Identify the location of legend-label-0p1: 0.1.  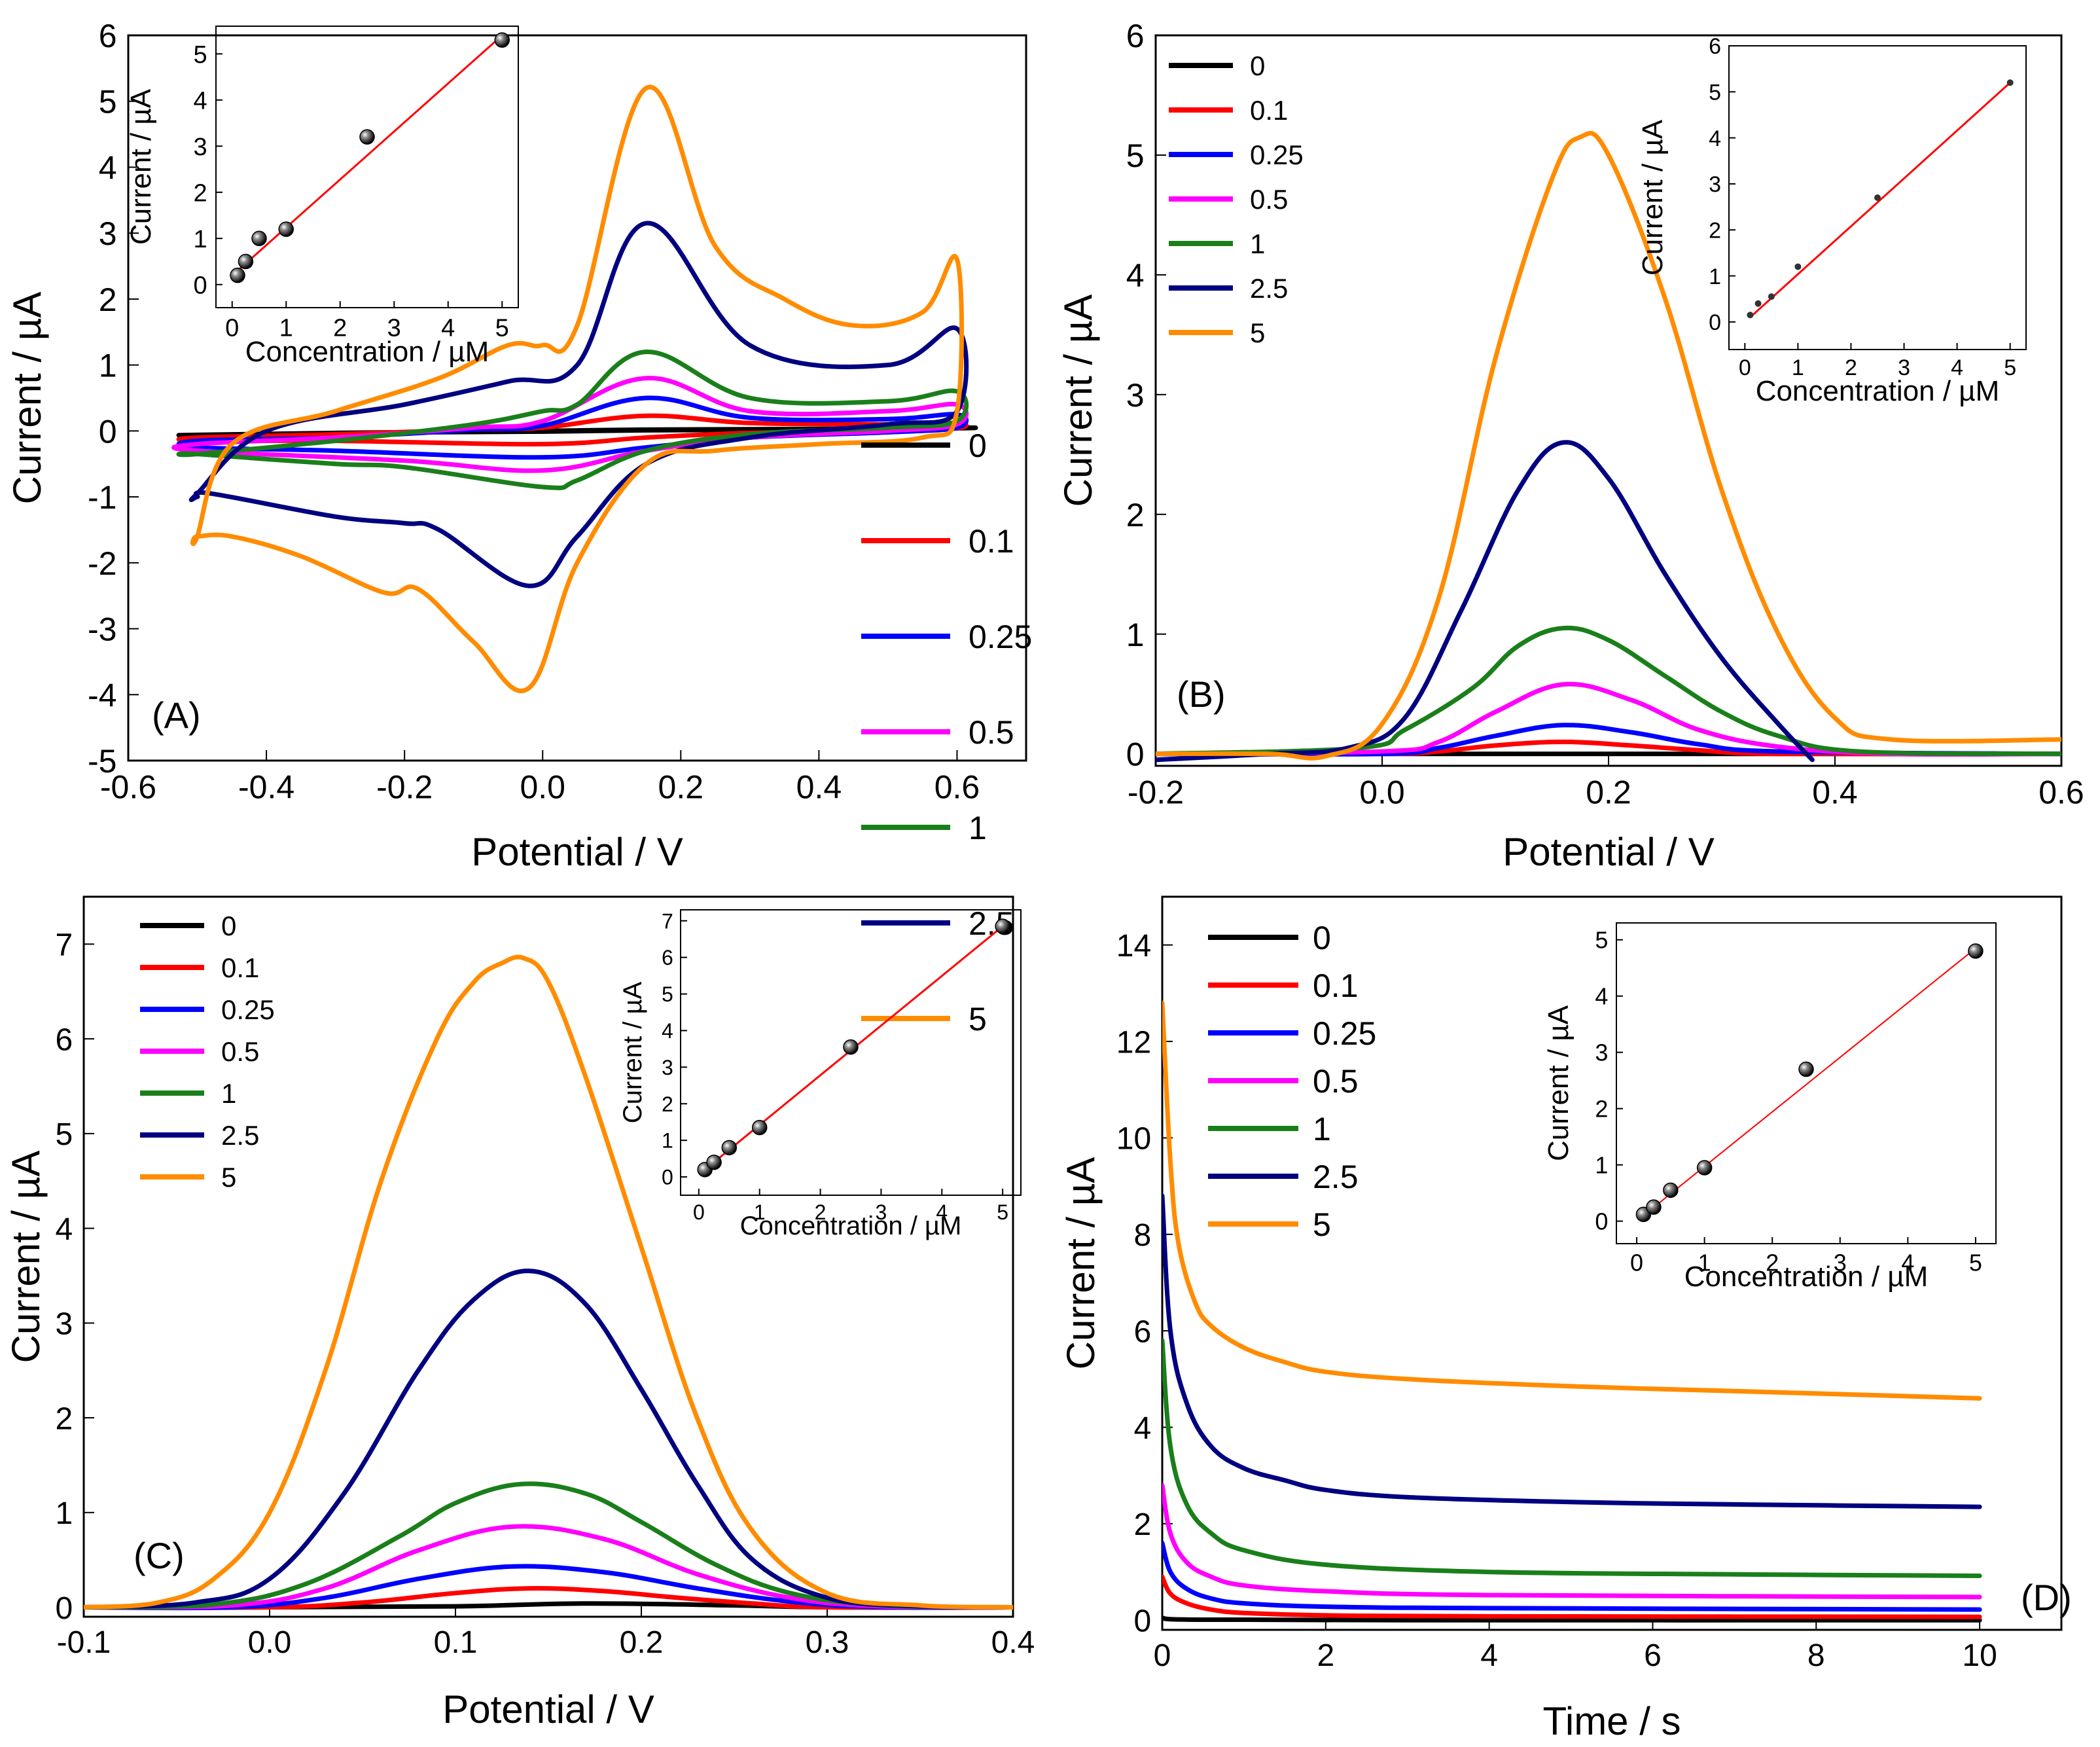
(1269, 111).